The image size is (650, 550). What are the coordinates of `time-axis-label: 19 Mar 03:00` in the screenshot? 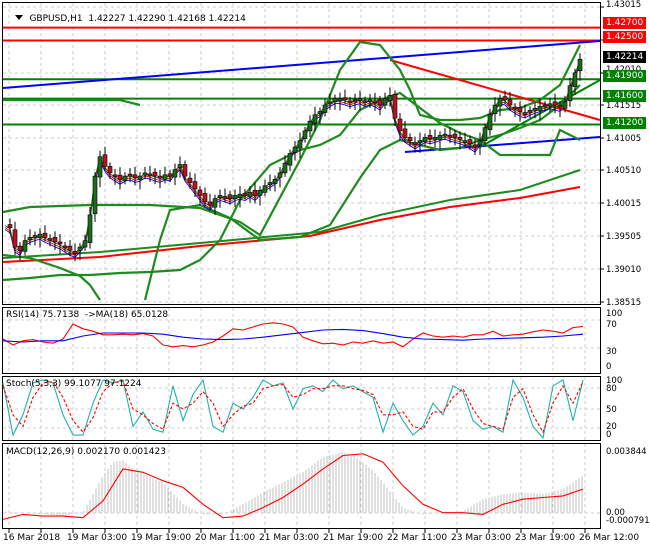 It's located at (97, 538).